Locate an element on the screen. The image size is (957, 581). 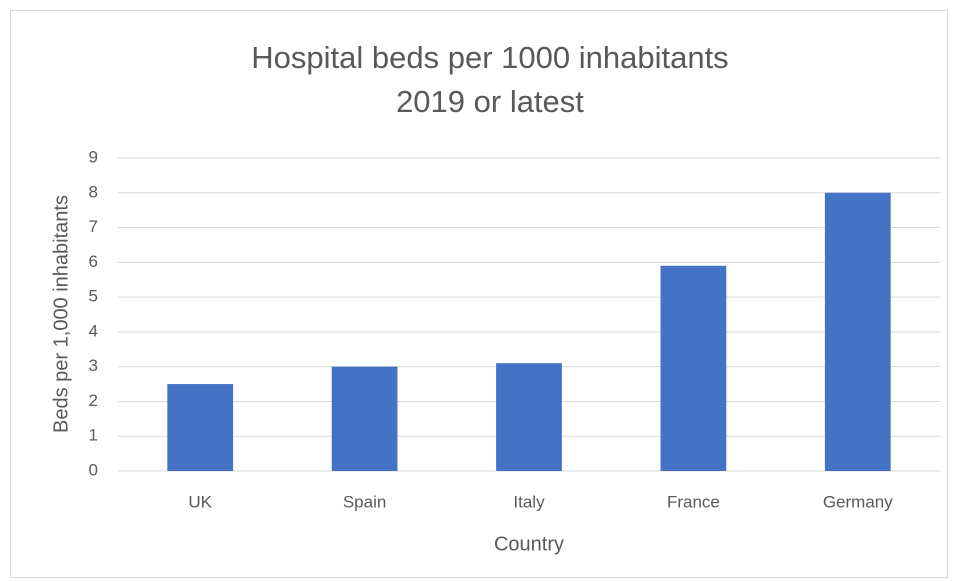
y-tick-label: 2 is located at coordinates (93, 400).